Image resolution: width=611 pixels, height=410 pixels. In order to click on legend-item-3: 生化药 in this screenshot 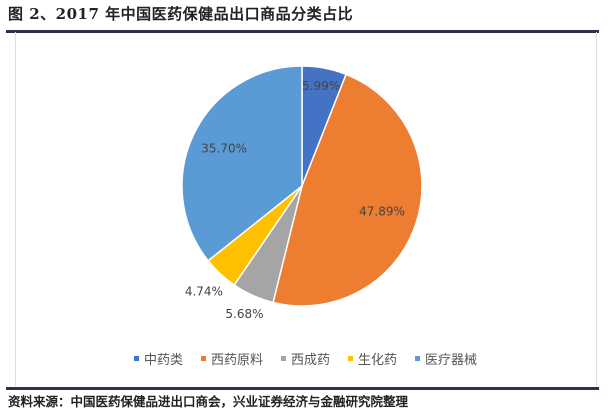, I will do `click(372, 358)`.